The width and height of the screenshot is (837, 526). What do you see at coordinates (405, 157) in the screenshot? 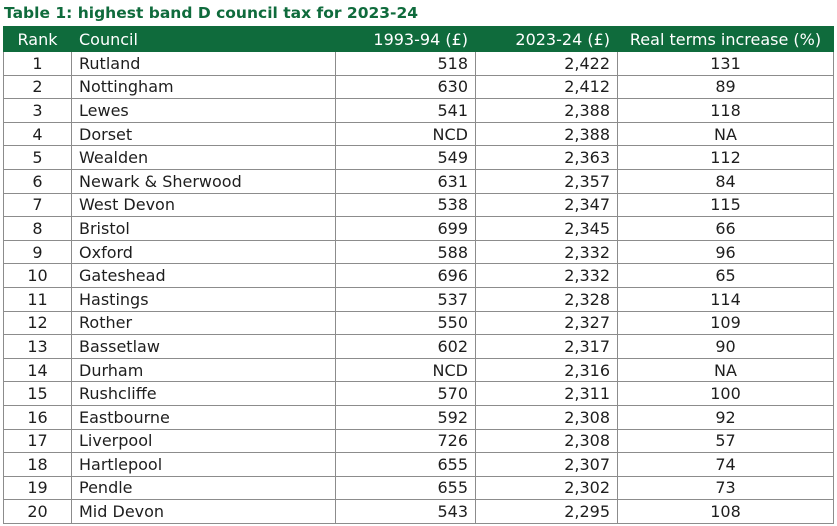
I see `cell-1993-94: 549` at bounding box center [405, 157].